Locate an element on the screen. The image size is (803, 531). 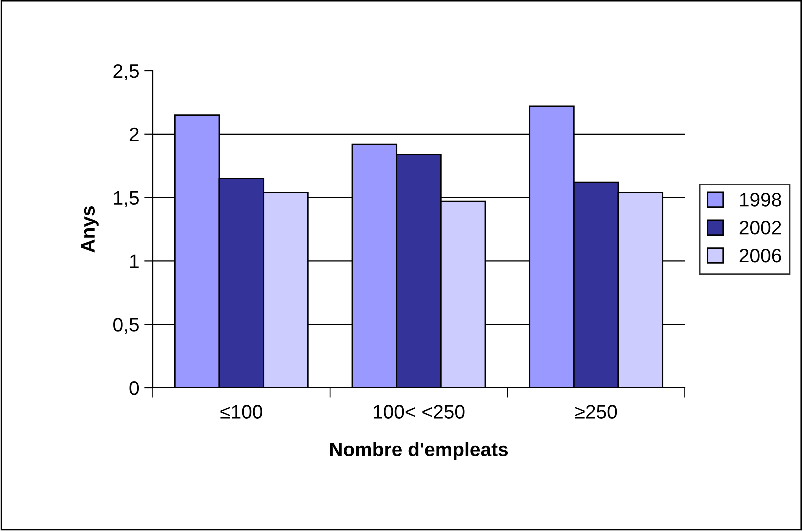
legend-label: 2006 is located at coordinates (761, 255).